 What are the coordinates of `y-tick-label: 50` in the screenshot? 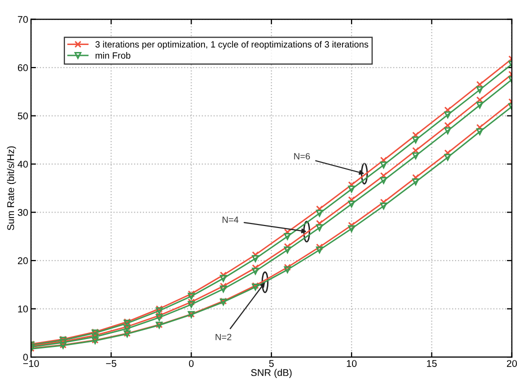 It's located at (23, 116).